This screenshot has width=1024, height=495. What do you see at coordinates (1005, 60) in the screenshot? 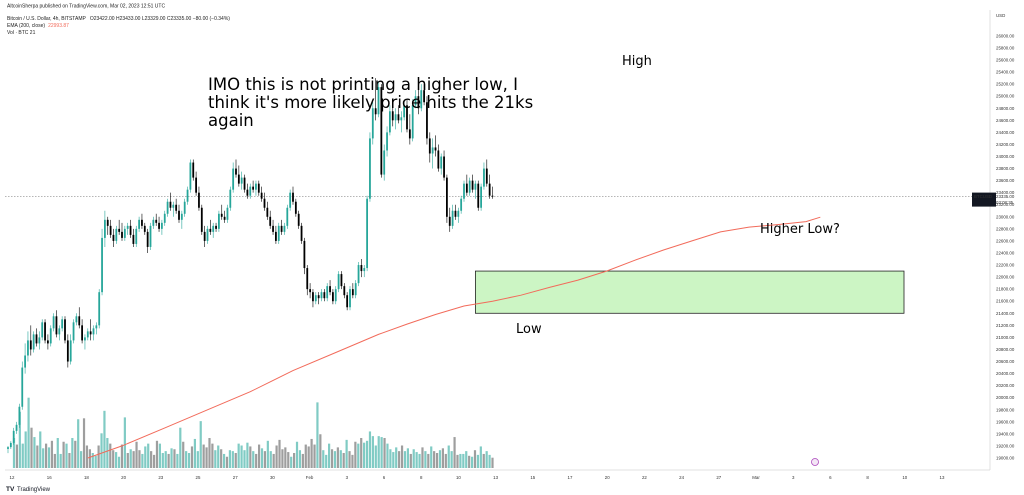
I see `price-tick-label: 25600.00` at bounding box center [1005, 60].